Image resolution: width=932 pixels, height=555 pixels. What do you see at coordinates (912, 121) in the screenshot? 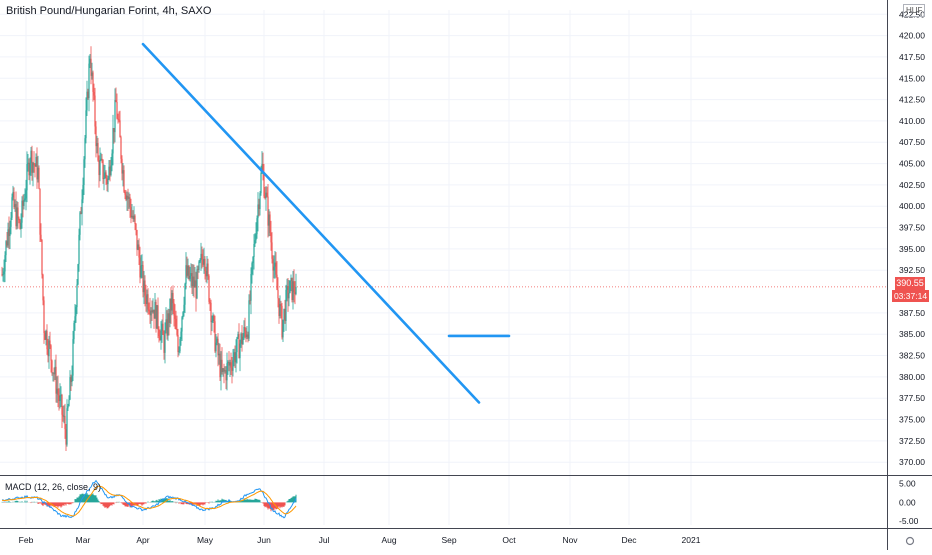
I see `price-tick-label: 410.00` at bounding box center [912, 121].